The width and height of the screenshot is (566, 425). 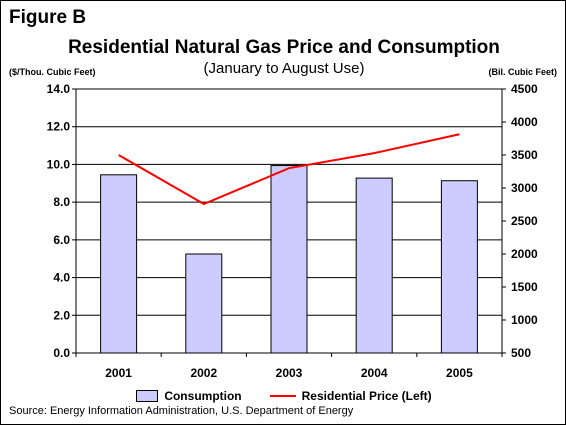 What do you see at coordinates (48, 17) in the screenshot?
I see `figure-label: Figure B` at bounding box center [48, 17].